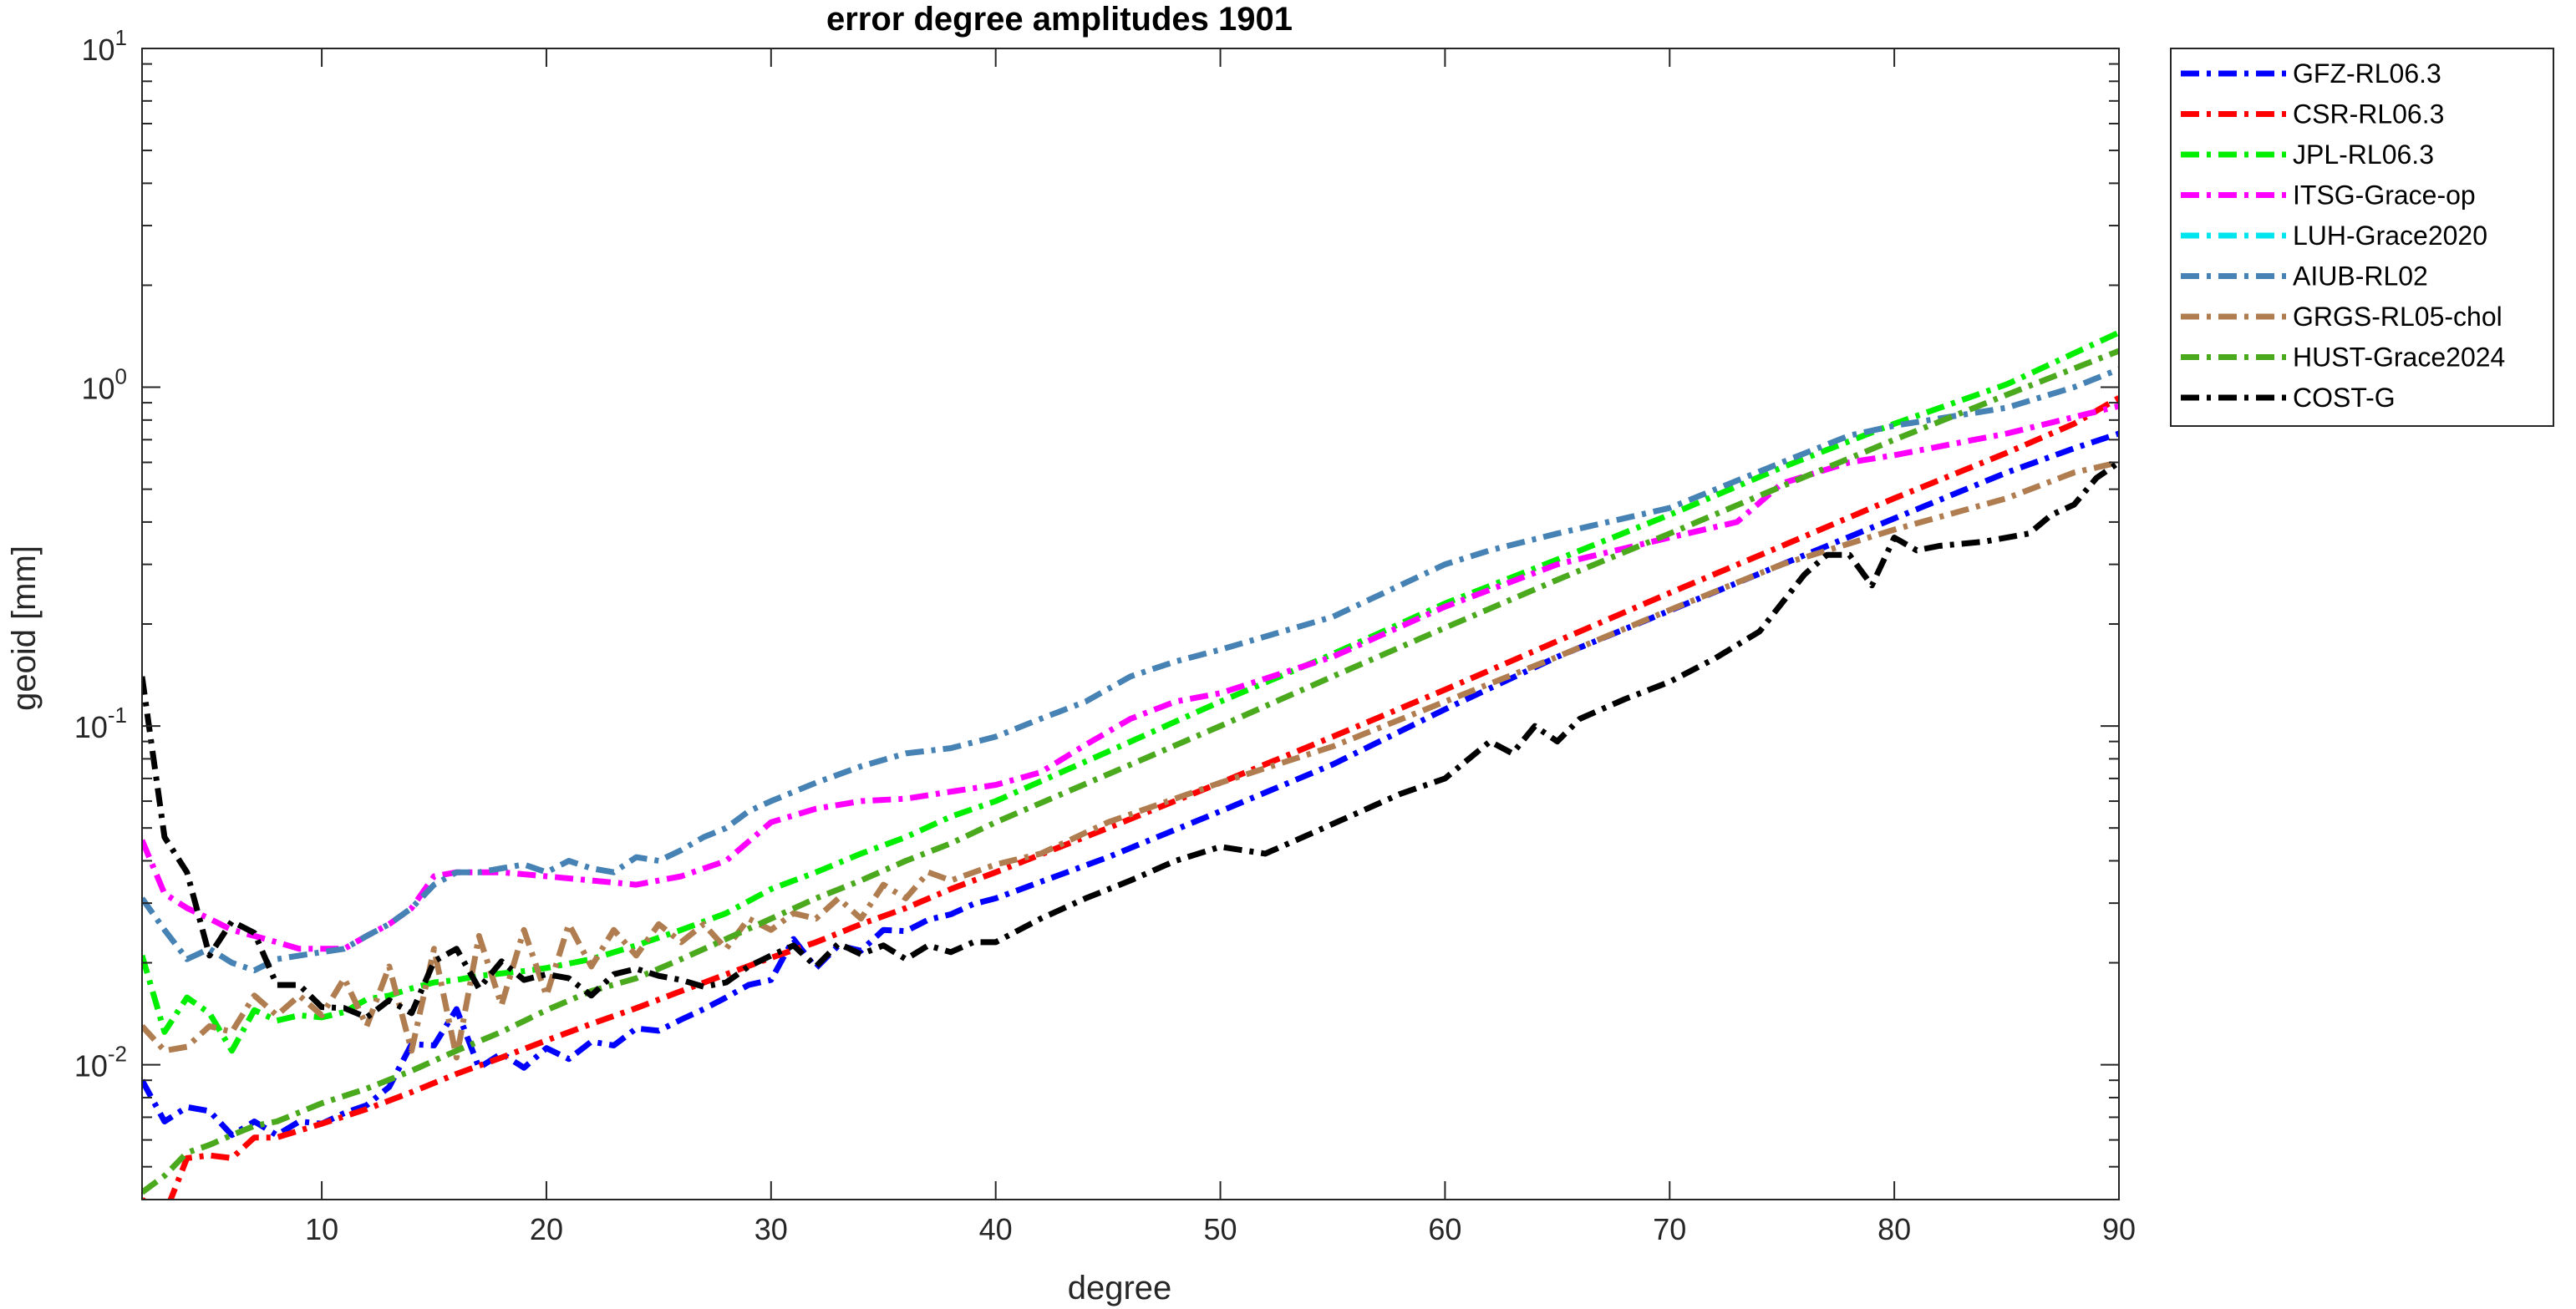  I want to click on legend-label-4: LUH-Grace2020, so click(2390, 236).